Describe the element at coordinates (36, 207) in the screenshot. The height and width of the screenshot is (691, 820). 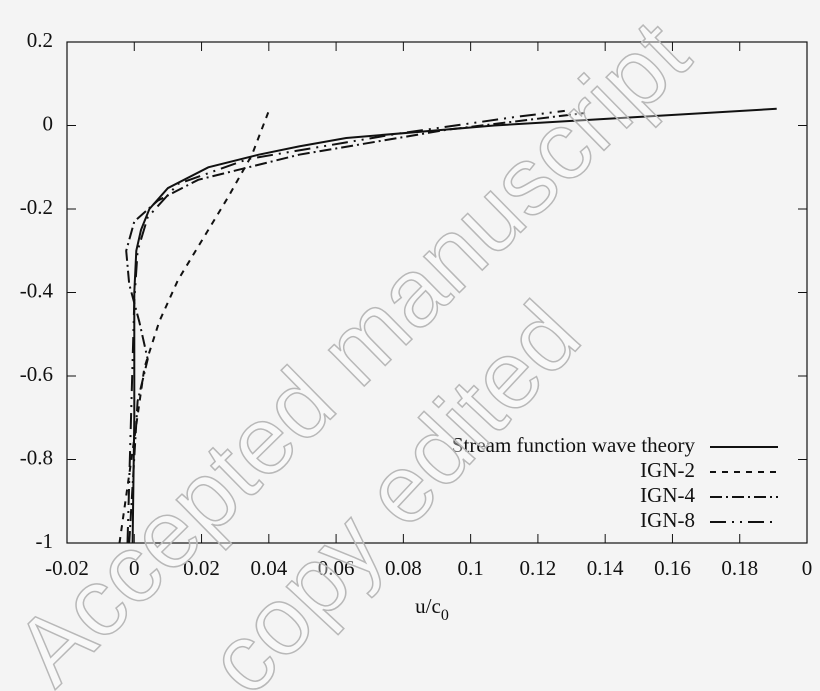
I see `y-tick-label: -0.2` at that location.